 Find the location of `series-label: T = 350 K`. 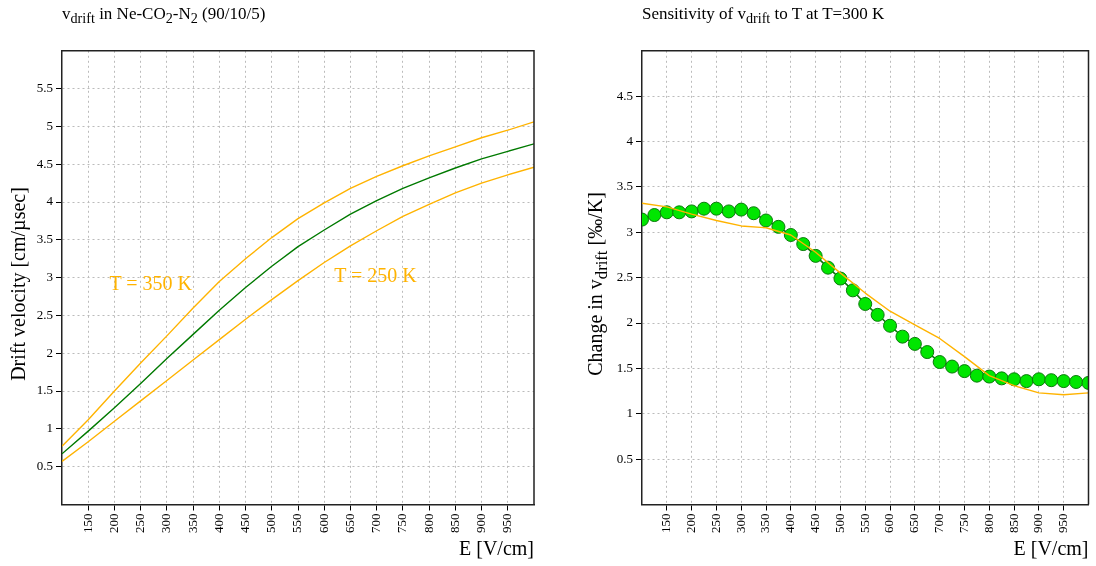

series-label: T = 350 K is located at coordinates (151, 283).